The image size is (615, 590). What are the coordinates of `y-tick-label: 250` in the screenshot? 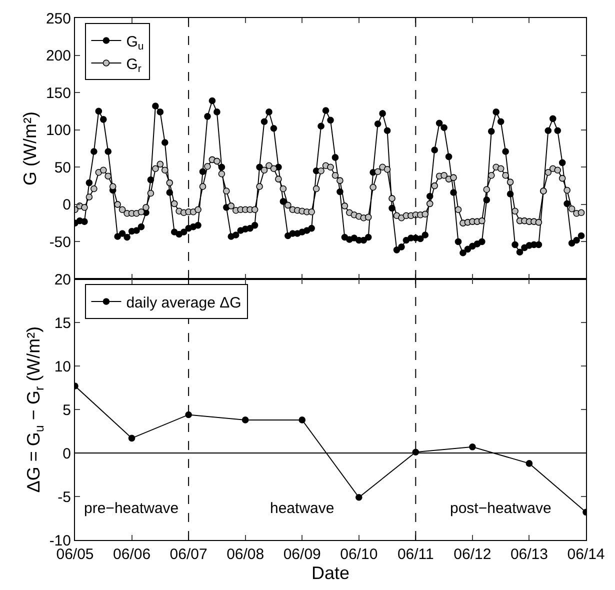 It's located at (58, 19).